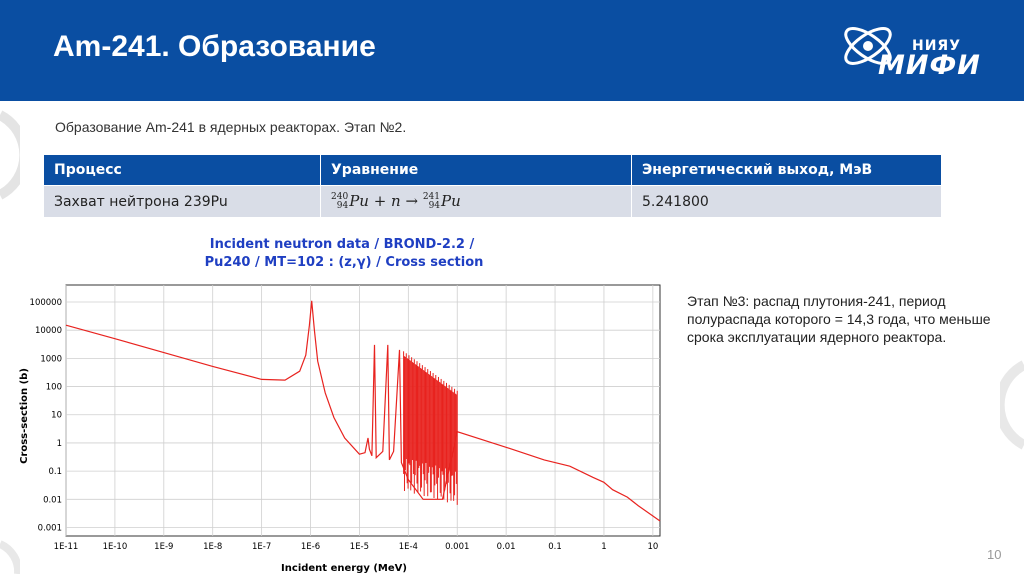 This screenshot has height=574, width=1024. What do you see at coordinates (451, 201) in the screenshot?
I see `symbol-2: Pu` at bounding box center [451, 201].